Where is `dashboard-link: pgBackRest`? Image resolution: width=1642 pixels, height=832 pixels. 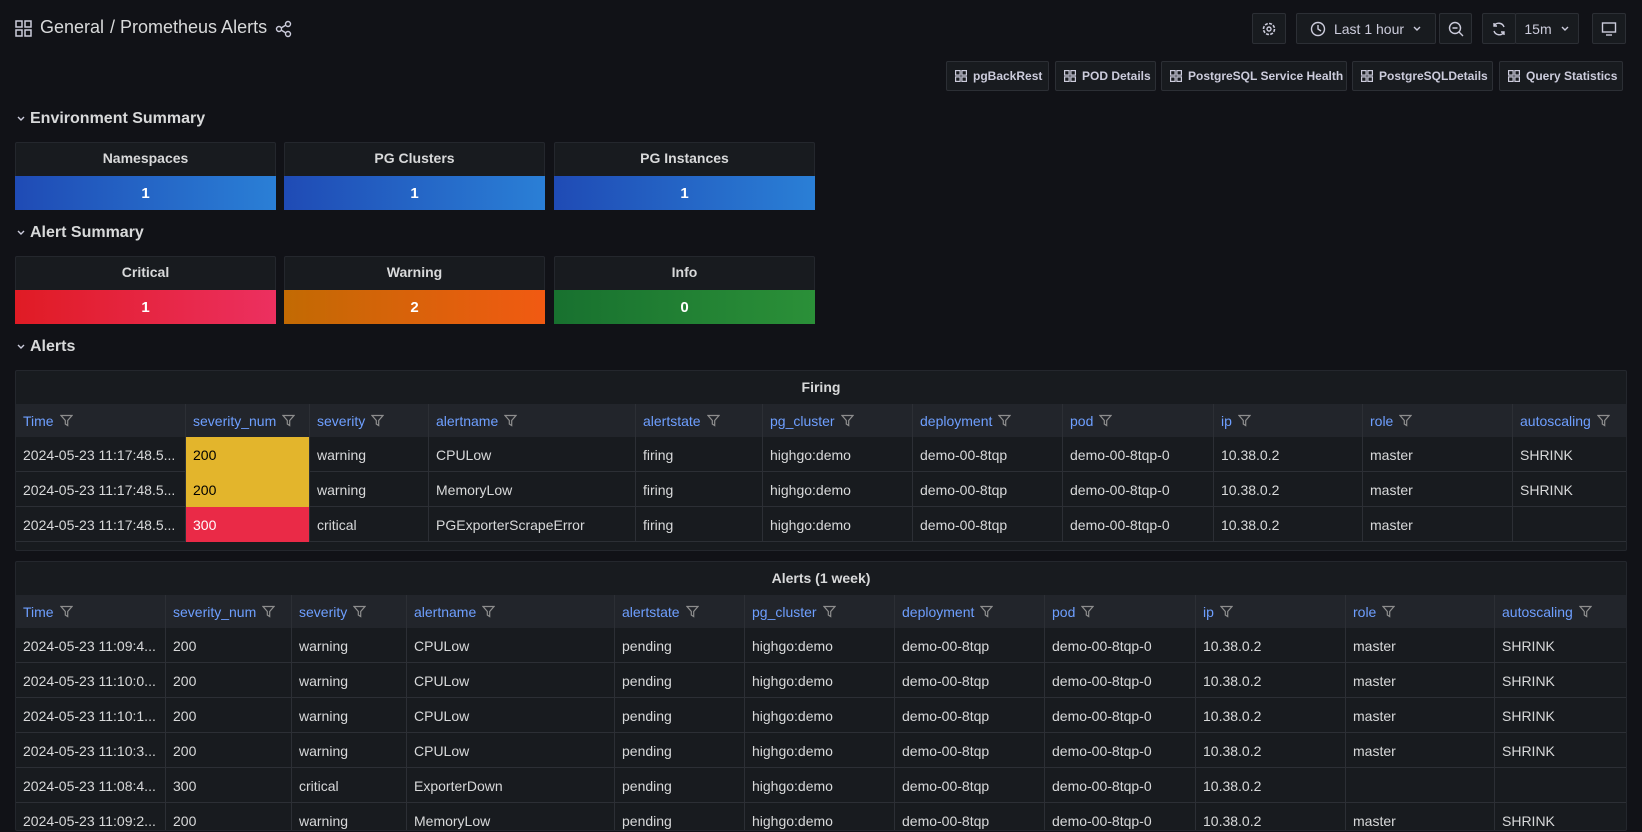 dashboard-link: pgBackRest is located at coordinates (997, 76).